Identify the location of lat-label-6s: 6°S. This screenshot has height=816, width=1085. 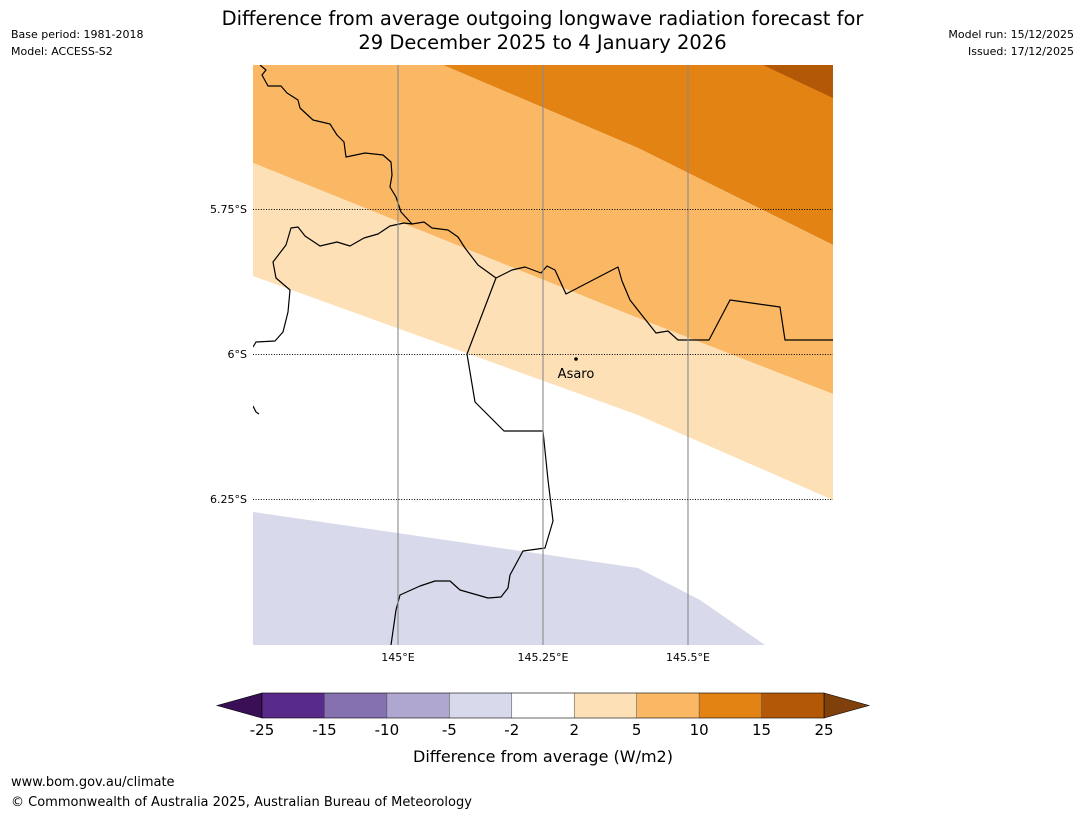
(237, 354).